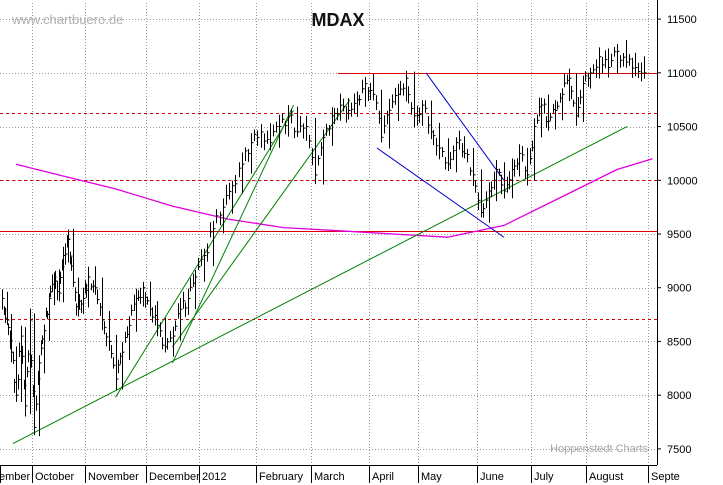 The width and height of the screenshot is (723, 485). What do you see at coordinates (682, 128) in the screenshot?
I see `y-tick-label: 10500` at bounding box center [682, 128].